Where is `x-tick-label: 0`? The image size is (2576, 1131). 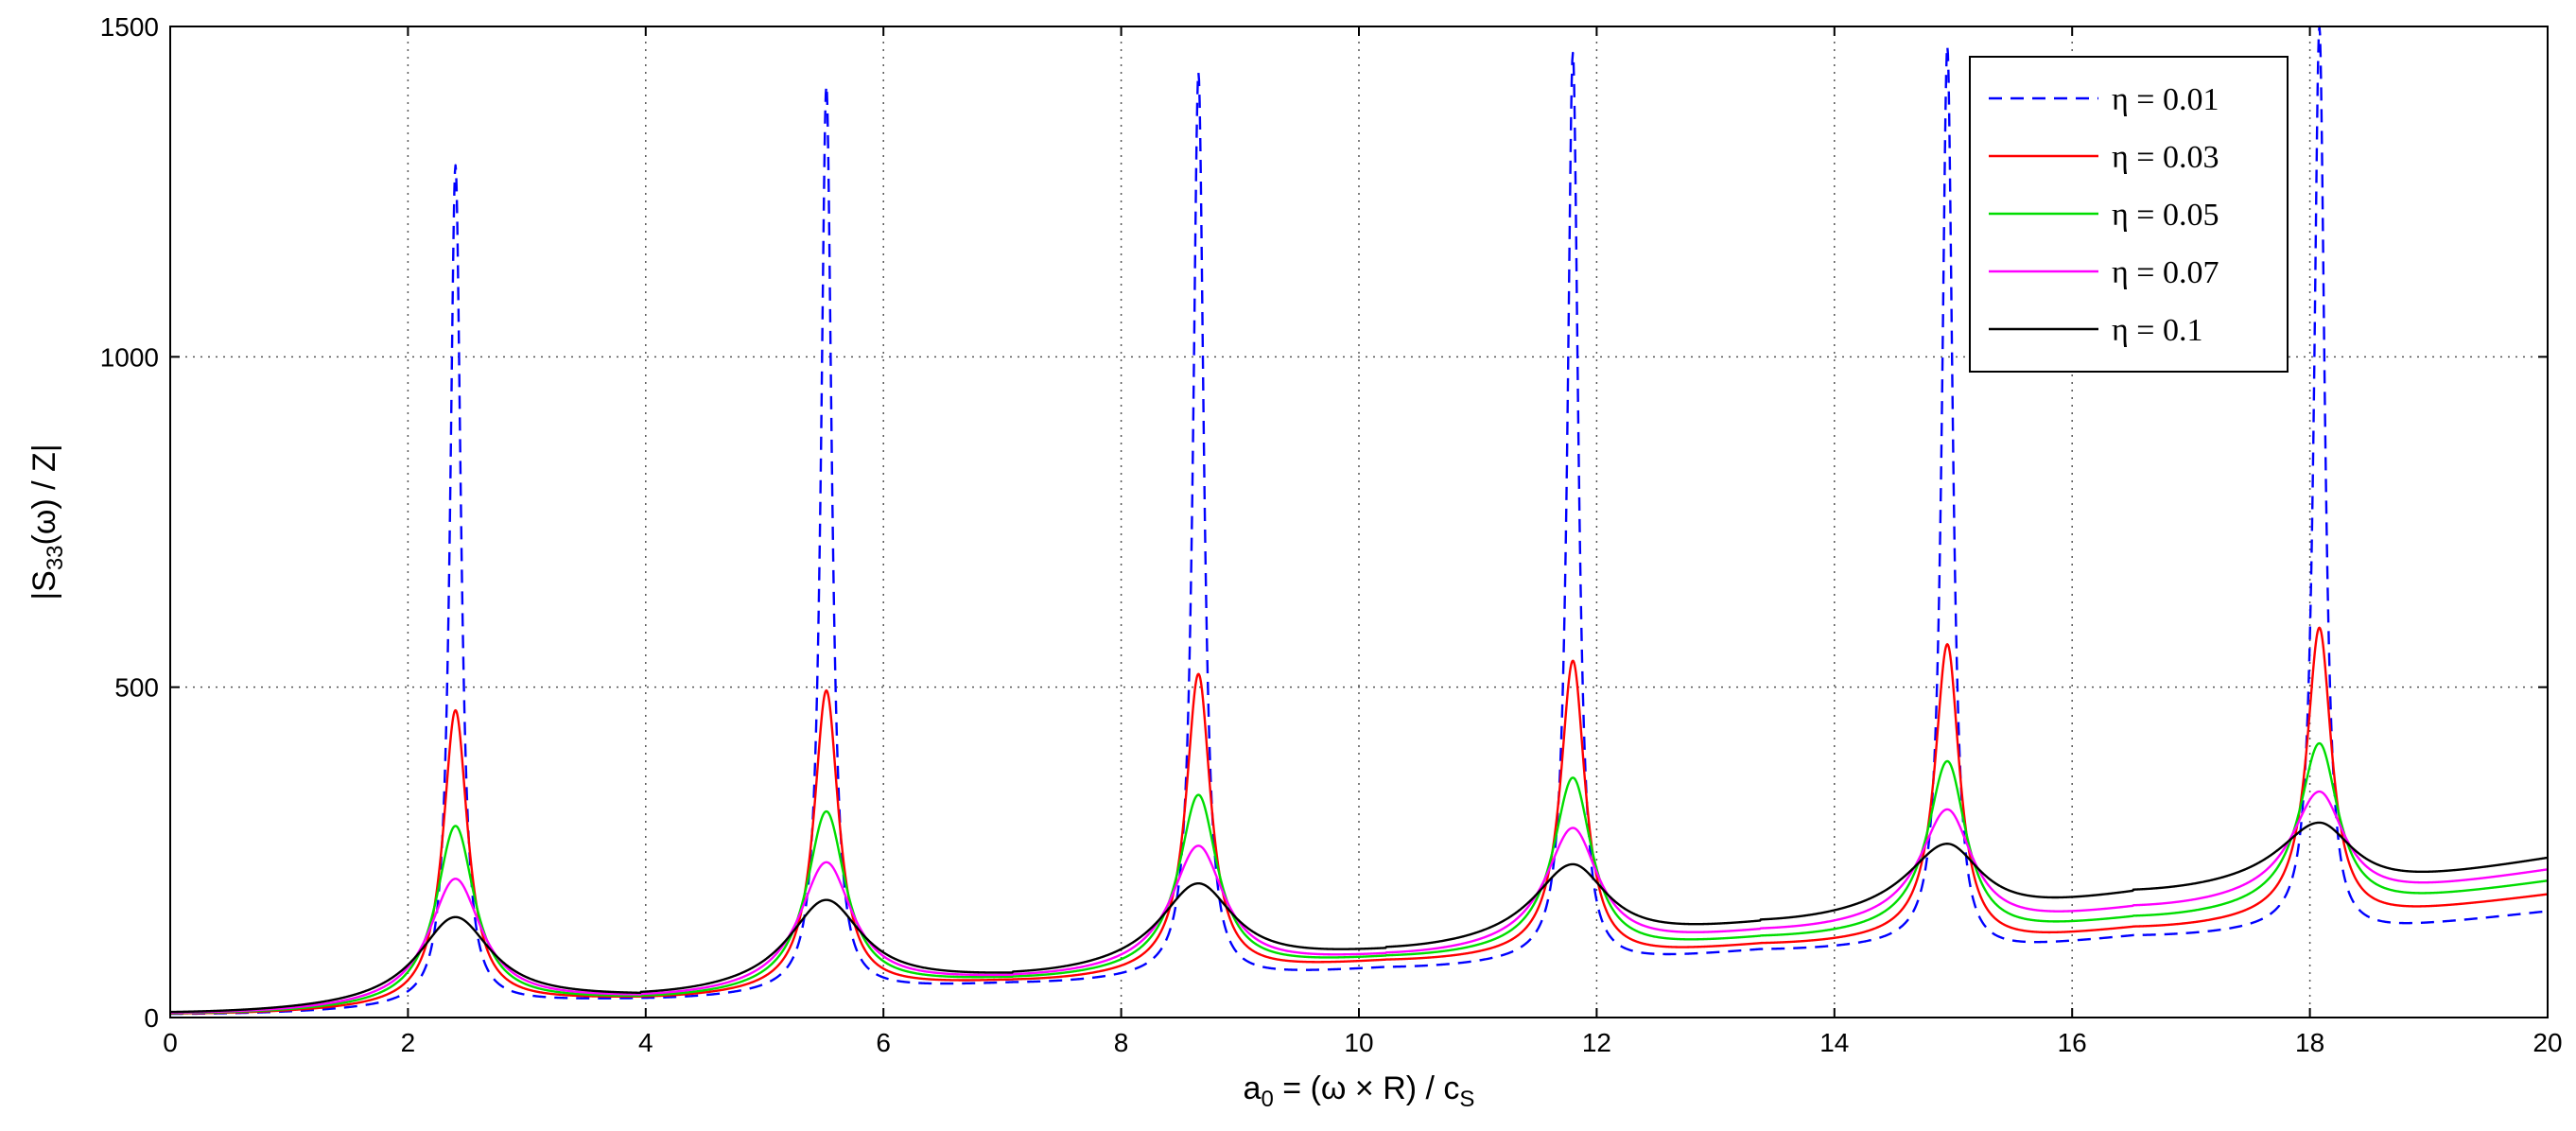 x-tick-label: 0 is located at coordinates (170, 1042).